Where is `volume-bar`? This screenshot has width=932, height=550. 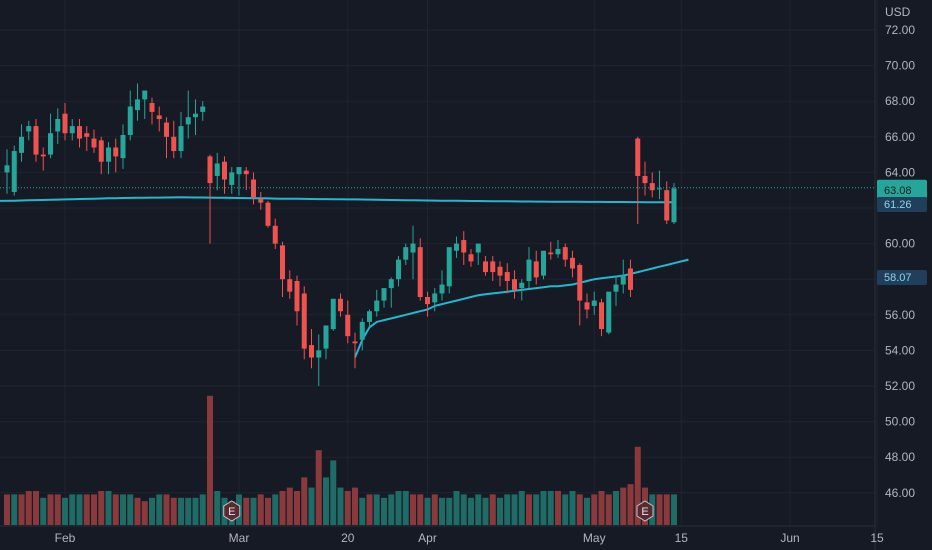 volume-bar is located at coordinates (630, 504).